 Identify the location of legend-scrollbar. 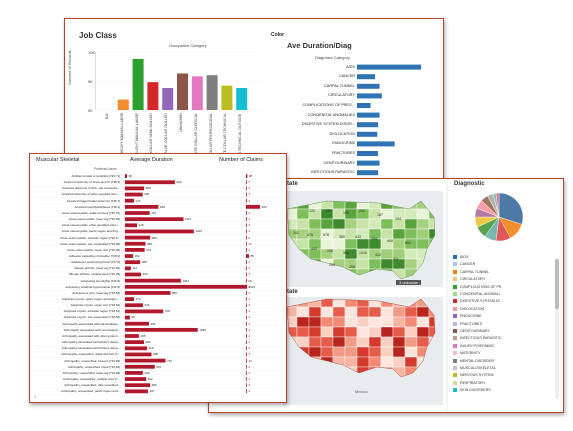
(557, 329).